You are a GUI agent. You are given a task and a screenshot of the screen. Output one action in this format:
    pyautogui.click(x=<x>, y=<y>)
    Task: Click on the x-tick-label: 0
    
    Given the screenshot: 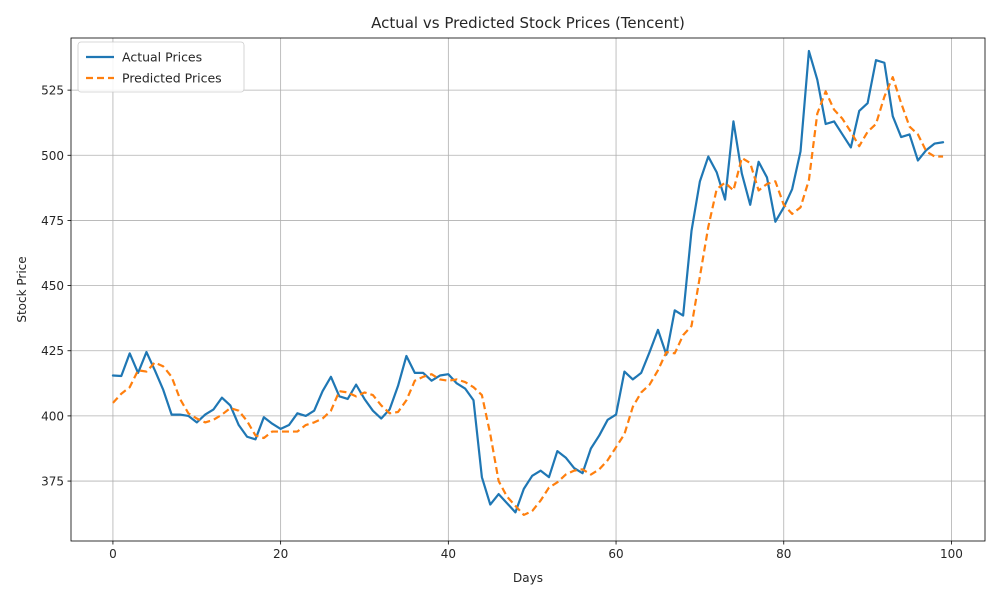 What is the action you would take?
    pyautogui.click(x=113, y=554)
    